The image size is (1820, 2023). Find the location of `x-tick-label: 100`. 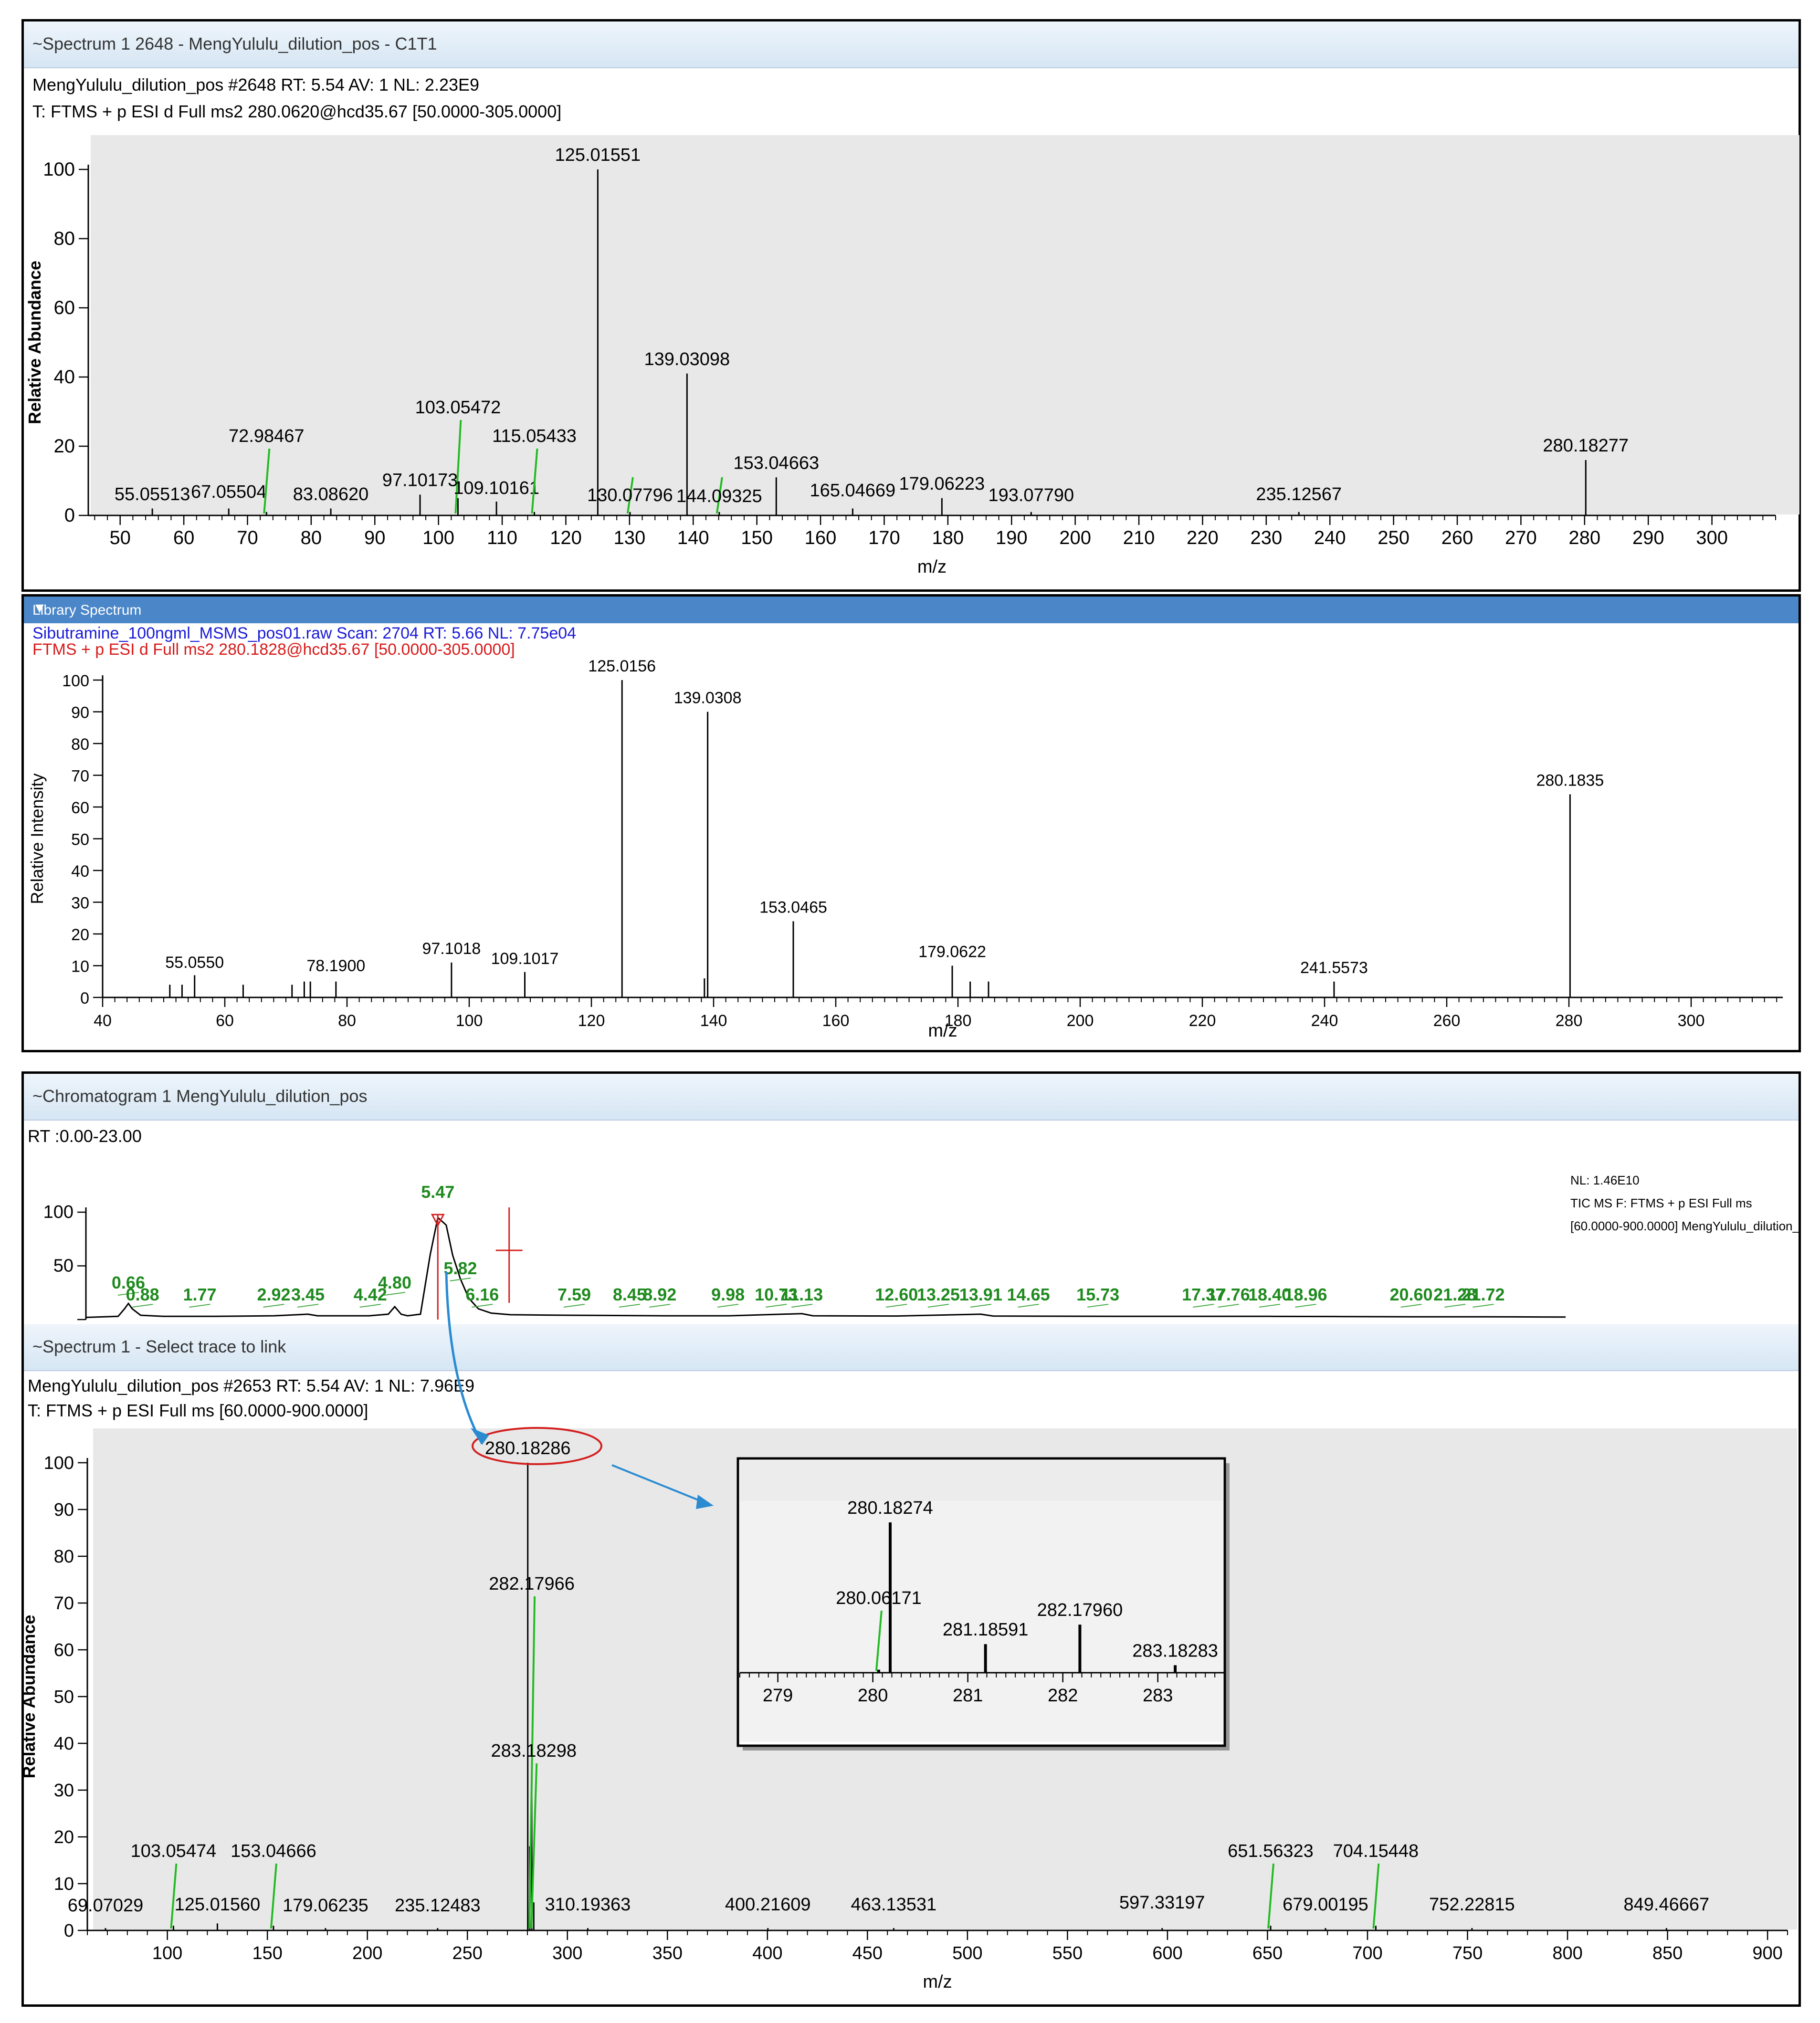

x-tick-label: 100 is located at coordinates (167, 1953).